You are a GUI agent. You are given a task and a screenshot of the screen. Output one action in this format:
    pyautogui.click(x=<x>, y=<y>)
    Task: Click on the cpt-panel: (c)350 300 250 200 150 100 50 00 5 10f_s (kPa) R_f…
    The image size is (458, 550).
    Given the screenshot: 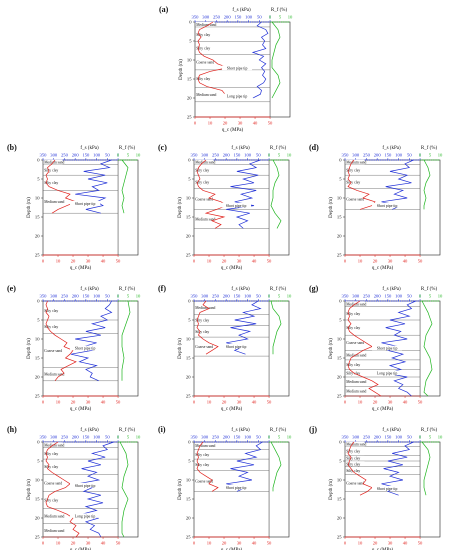 What is the action you would take?
    pyautogui.click(x=225, y=207)
    